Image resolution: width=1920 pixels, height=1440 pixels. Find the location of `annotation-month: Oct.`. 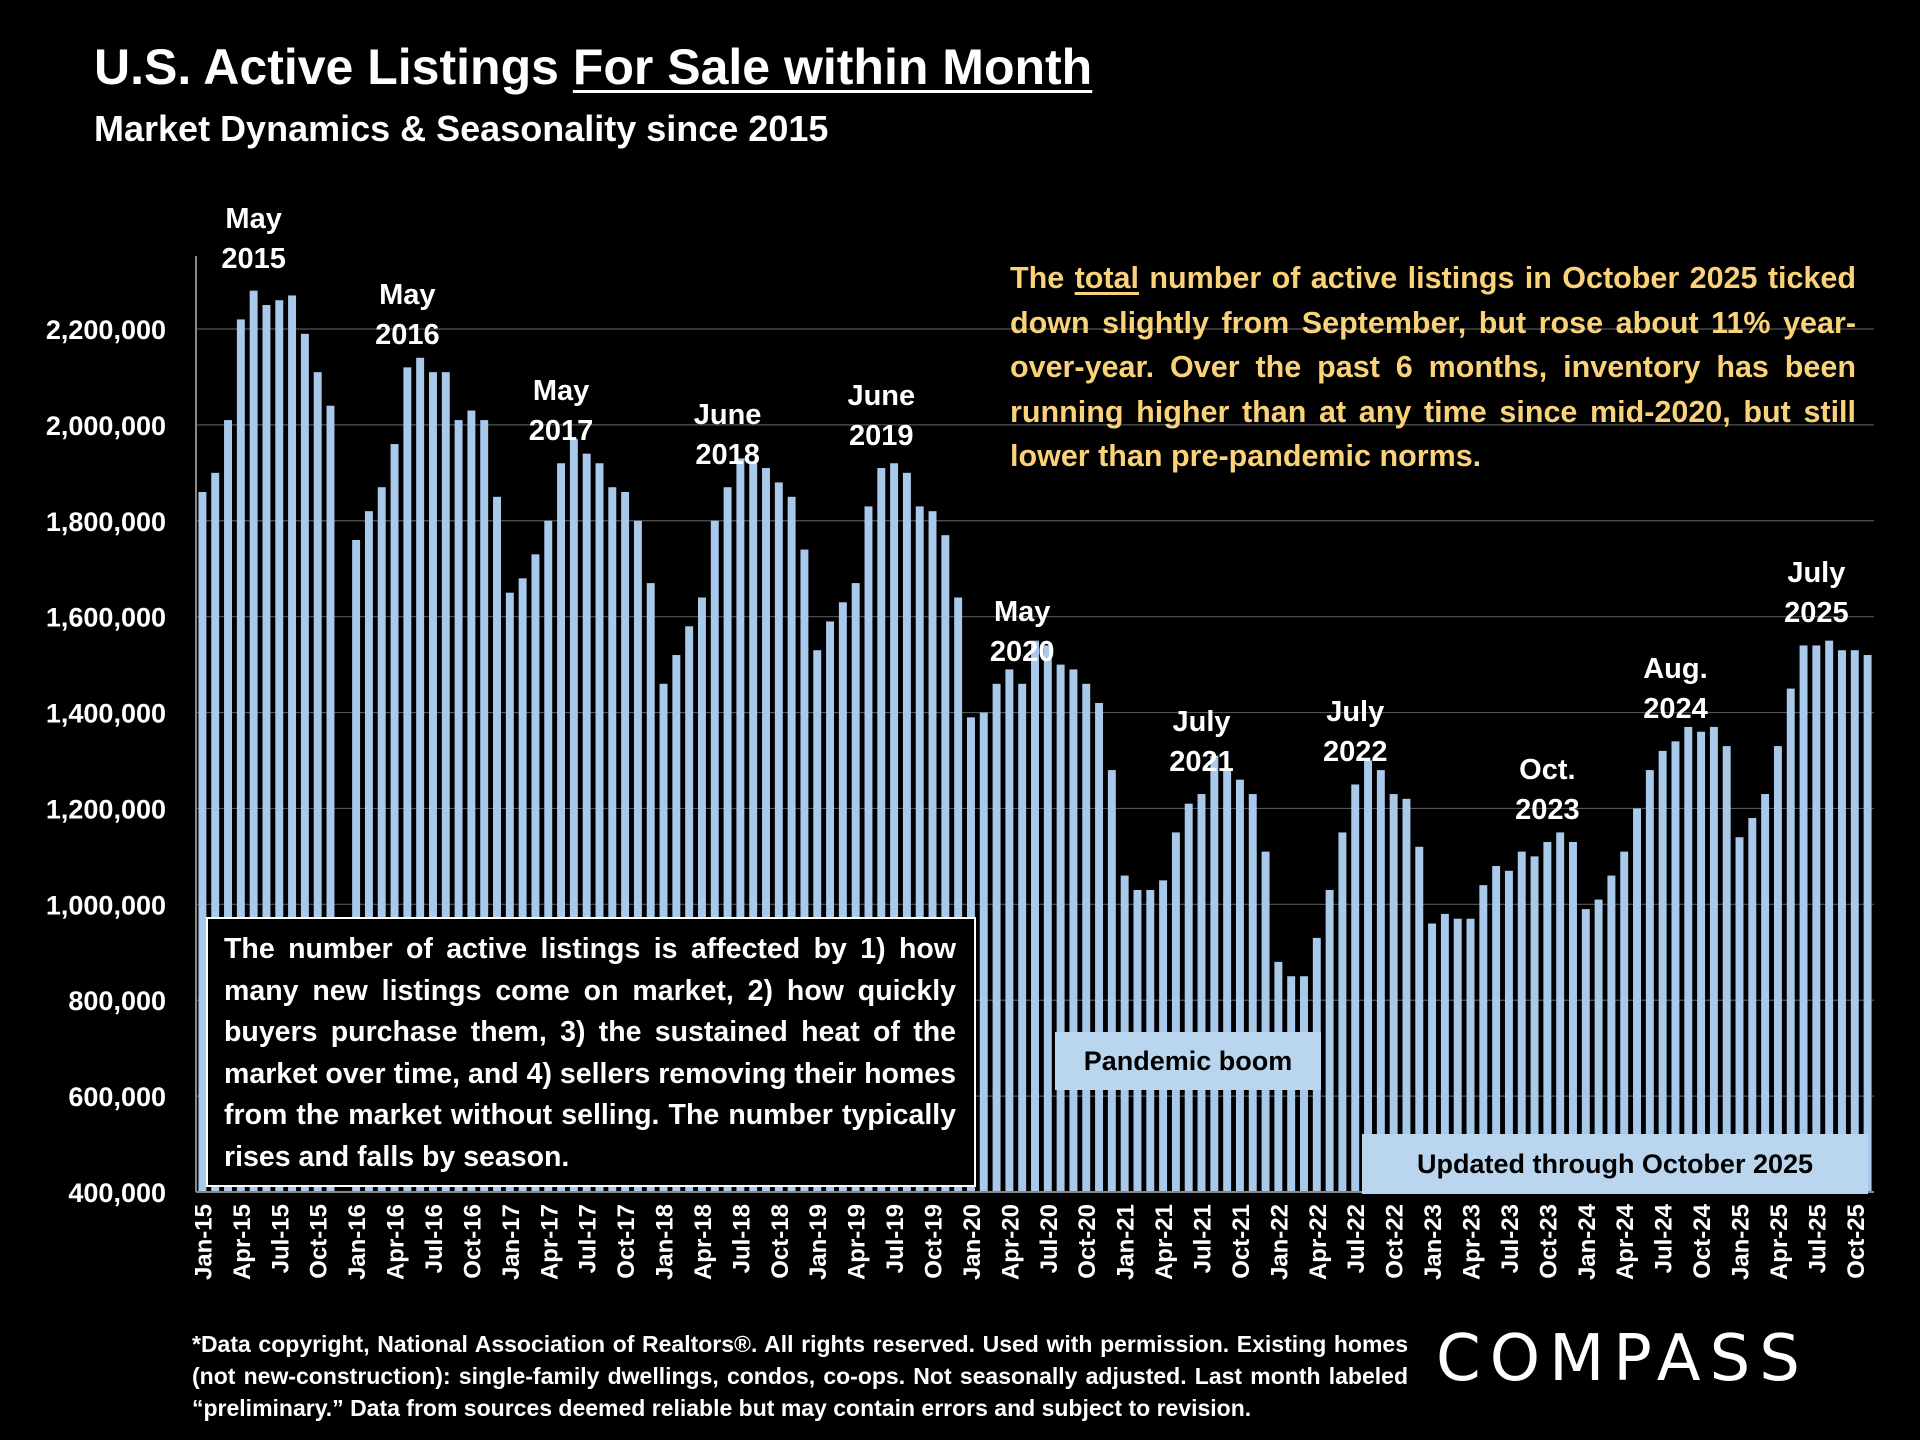

annotation-month: Oct. is located at coordinates (1547, 770).